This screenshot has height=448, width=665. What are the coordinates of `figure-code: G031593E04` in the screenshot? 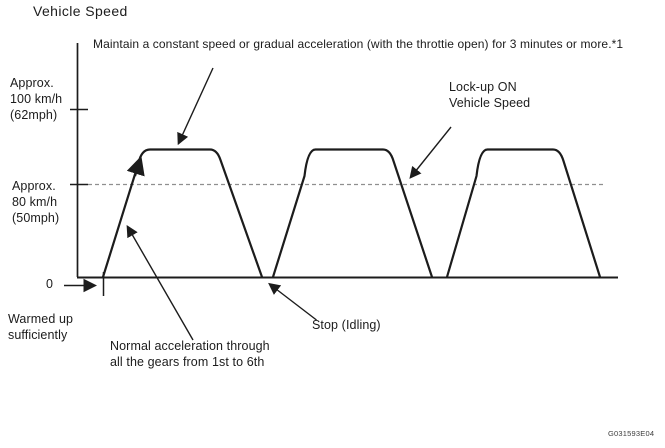 It's located at (631, 433).